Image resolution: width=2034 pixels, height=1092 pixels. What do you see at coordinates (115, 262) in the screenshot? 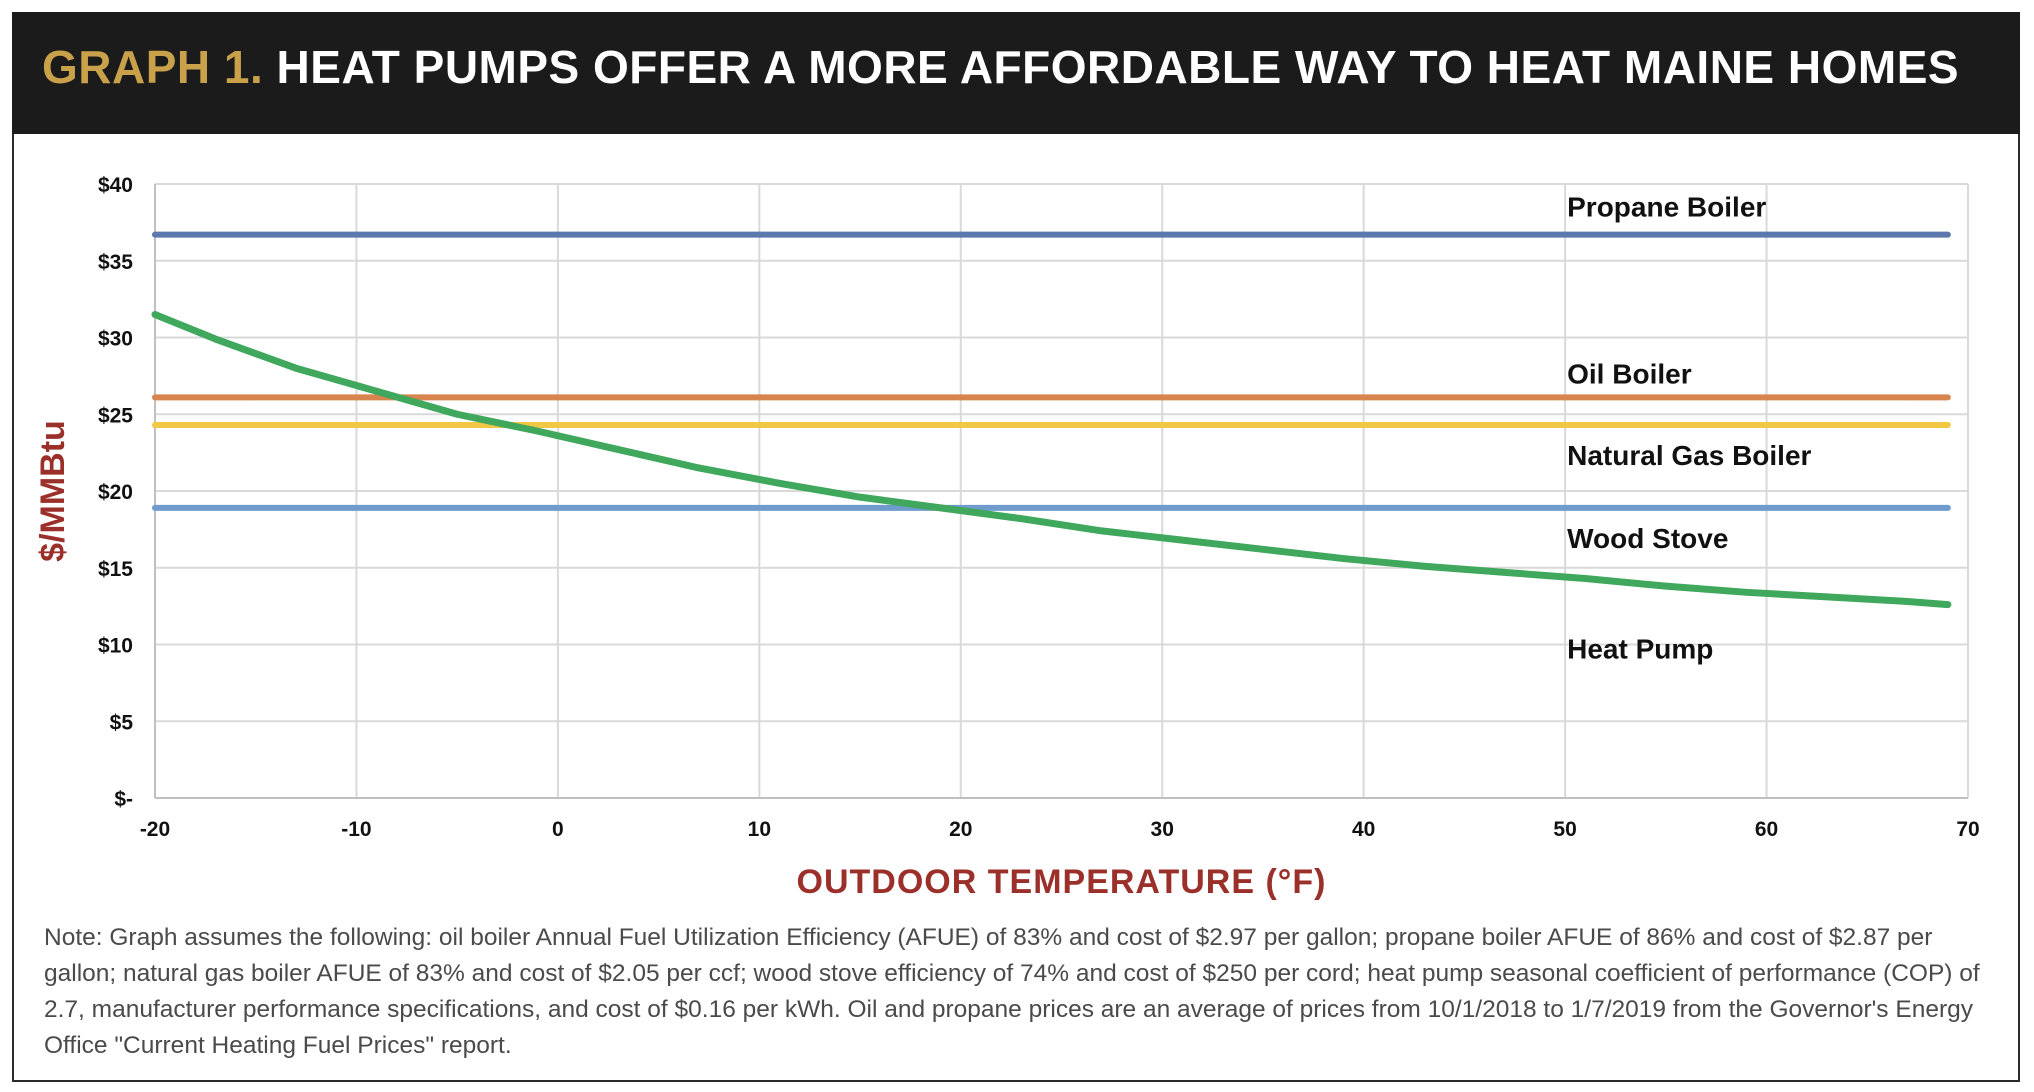
I see `y-tick-label: $35` at bounding box center [115, 262].